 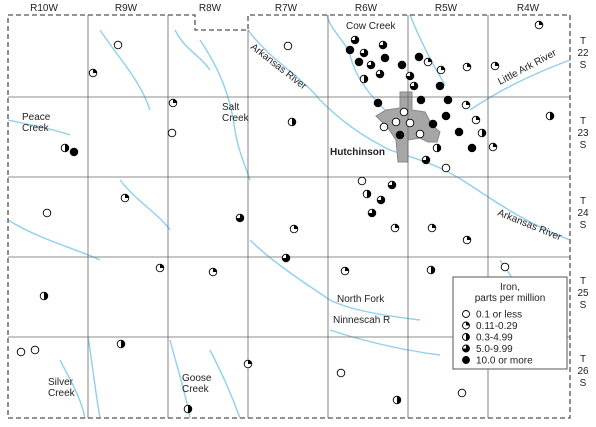 What do you see at coordinates (197, 378) in the screenshot?
I see `feature-label: Goose` at bounding box center [197, 378].